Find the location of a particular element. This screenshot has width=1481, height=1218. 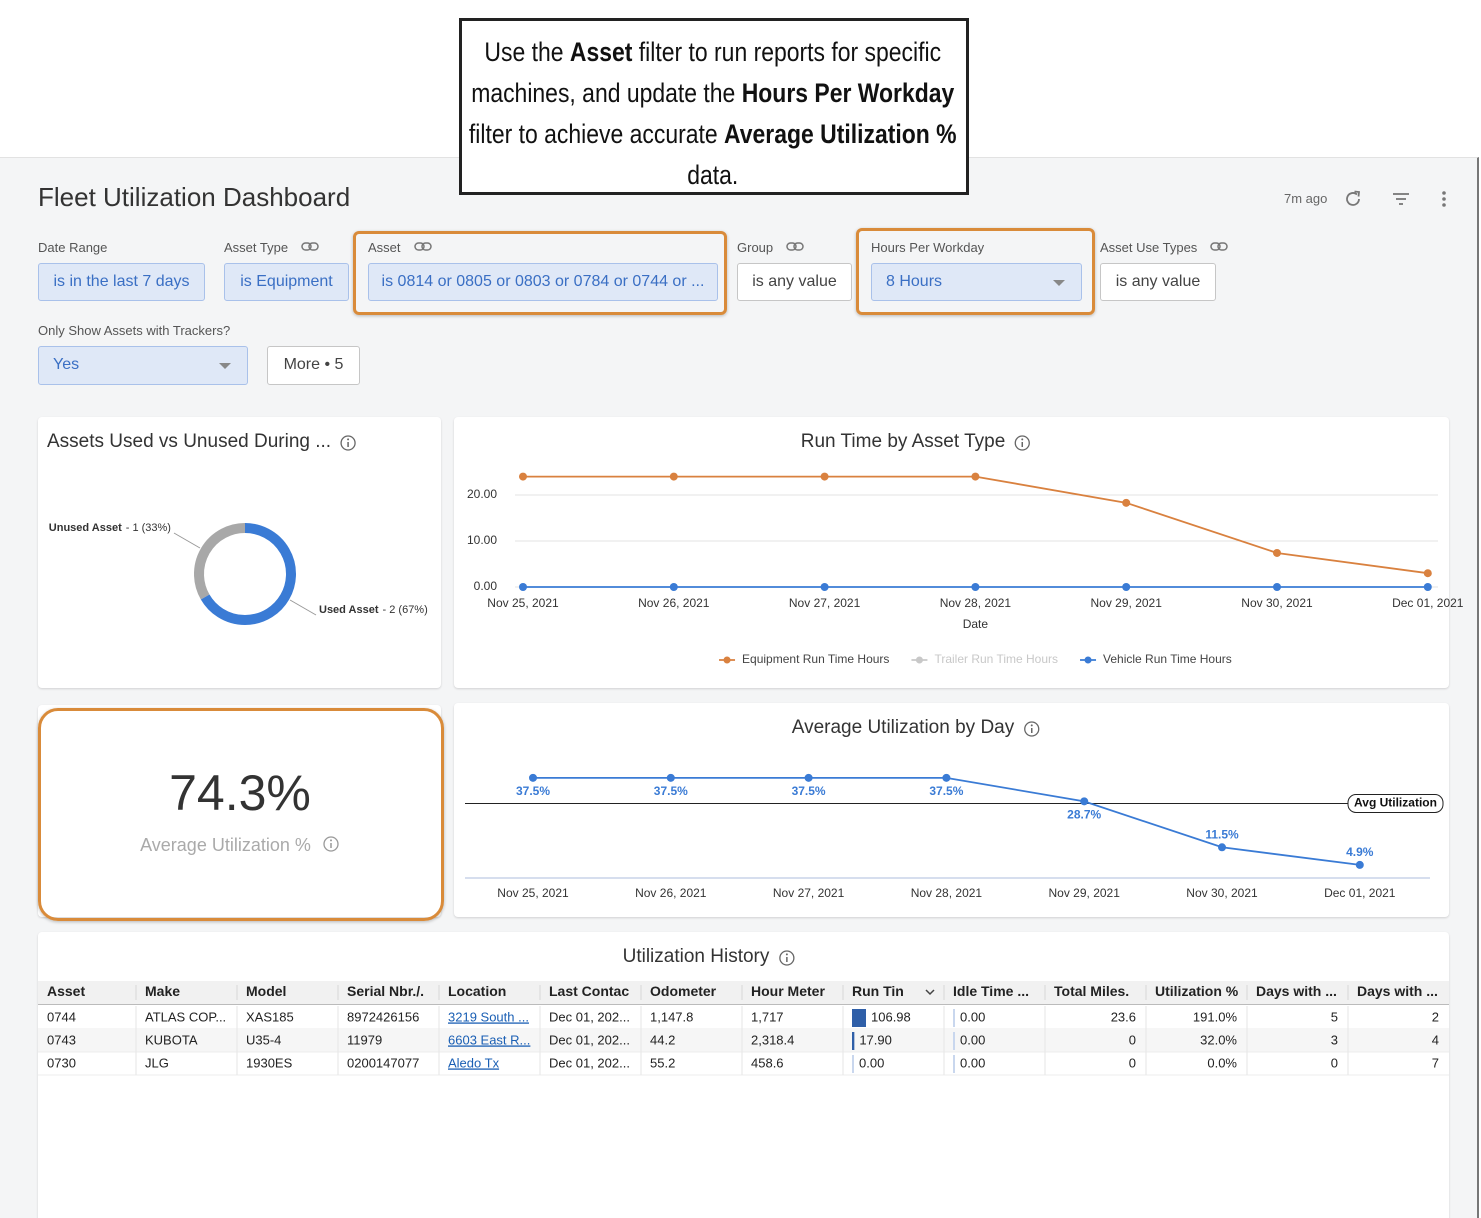

link-icons is located at coordinates (764, 246).